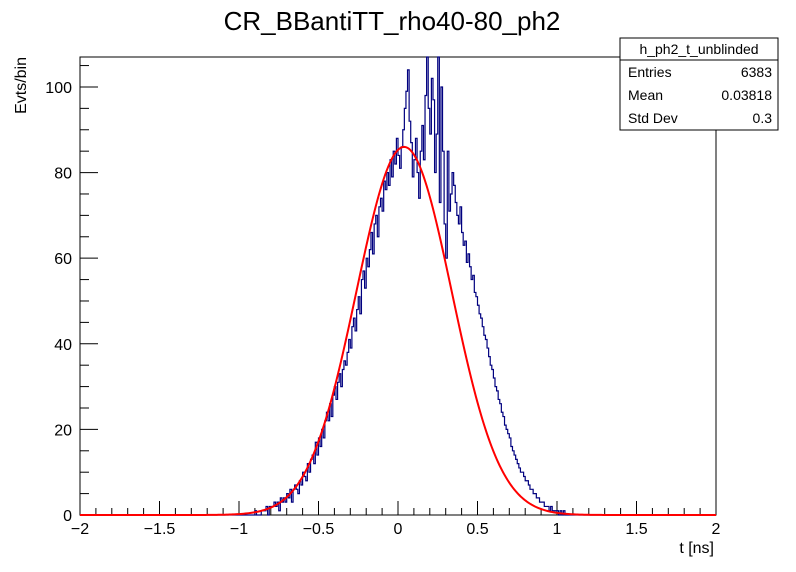 The height and width of the screenshot is (572, 796). Describe the element at coordinates (63, 430) in the screenshot. I see `y-tick-label: 20` at that location.